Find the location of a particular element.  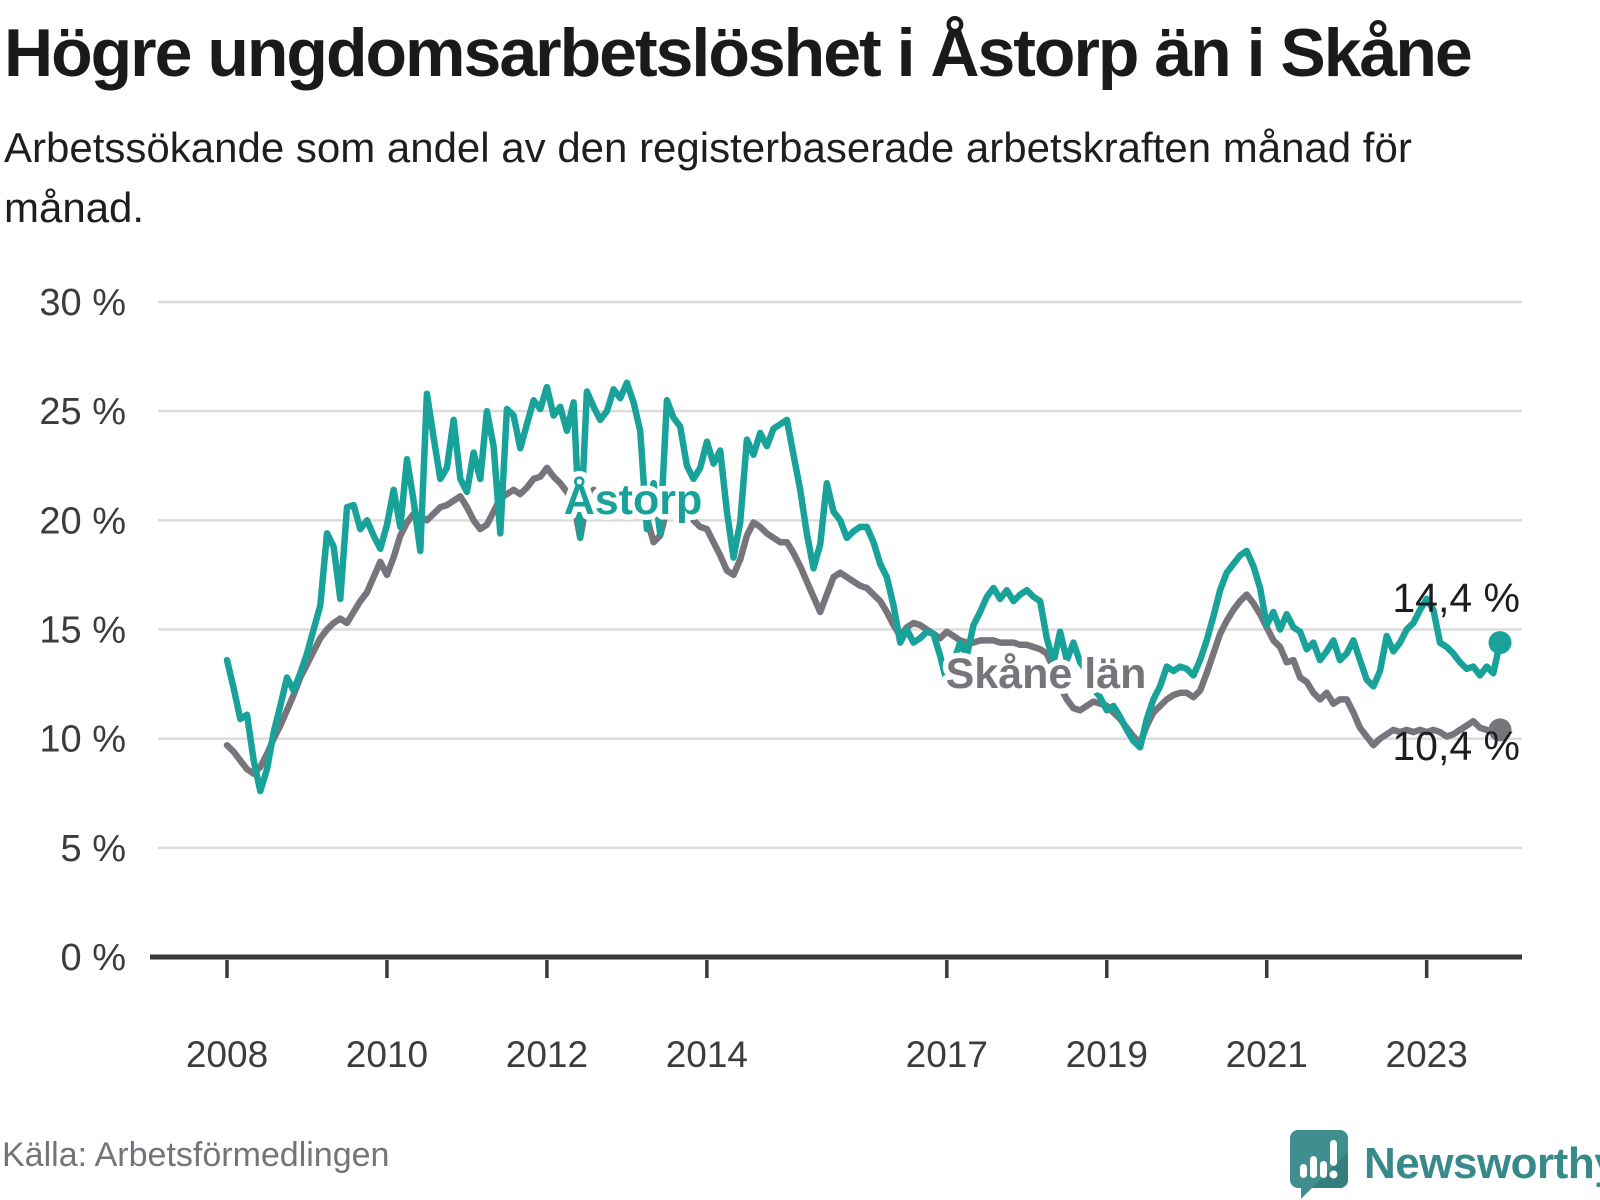

end-value-label-skane: 10,4 % is located at coordinates (1456, 746).